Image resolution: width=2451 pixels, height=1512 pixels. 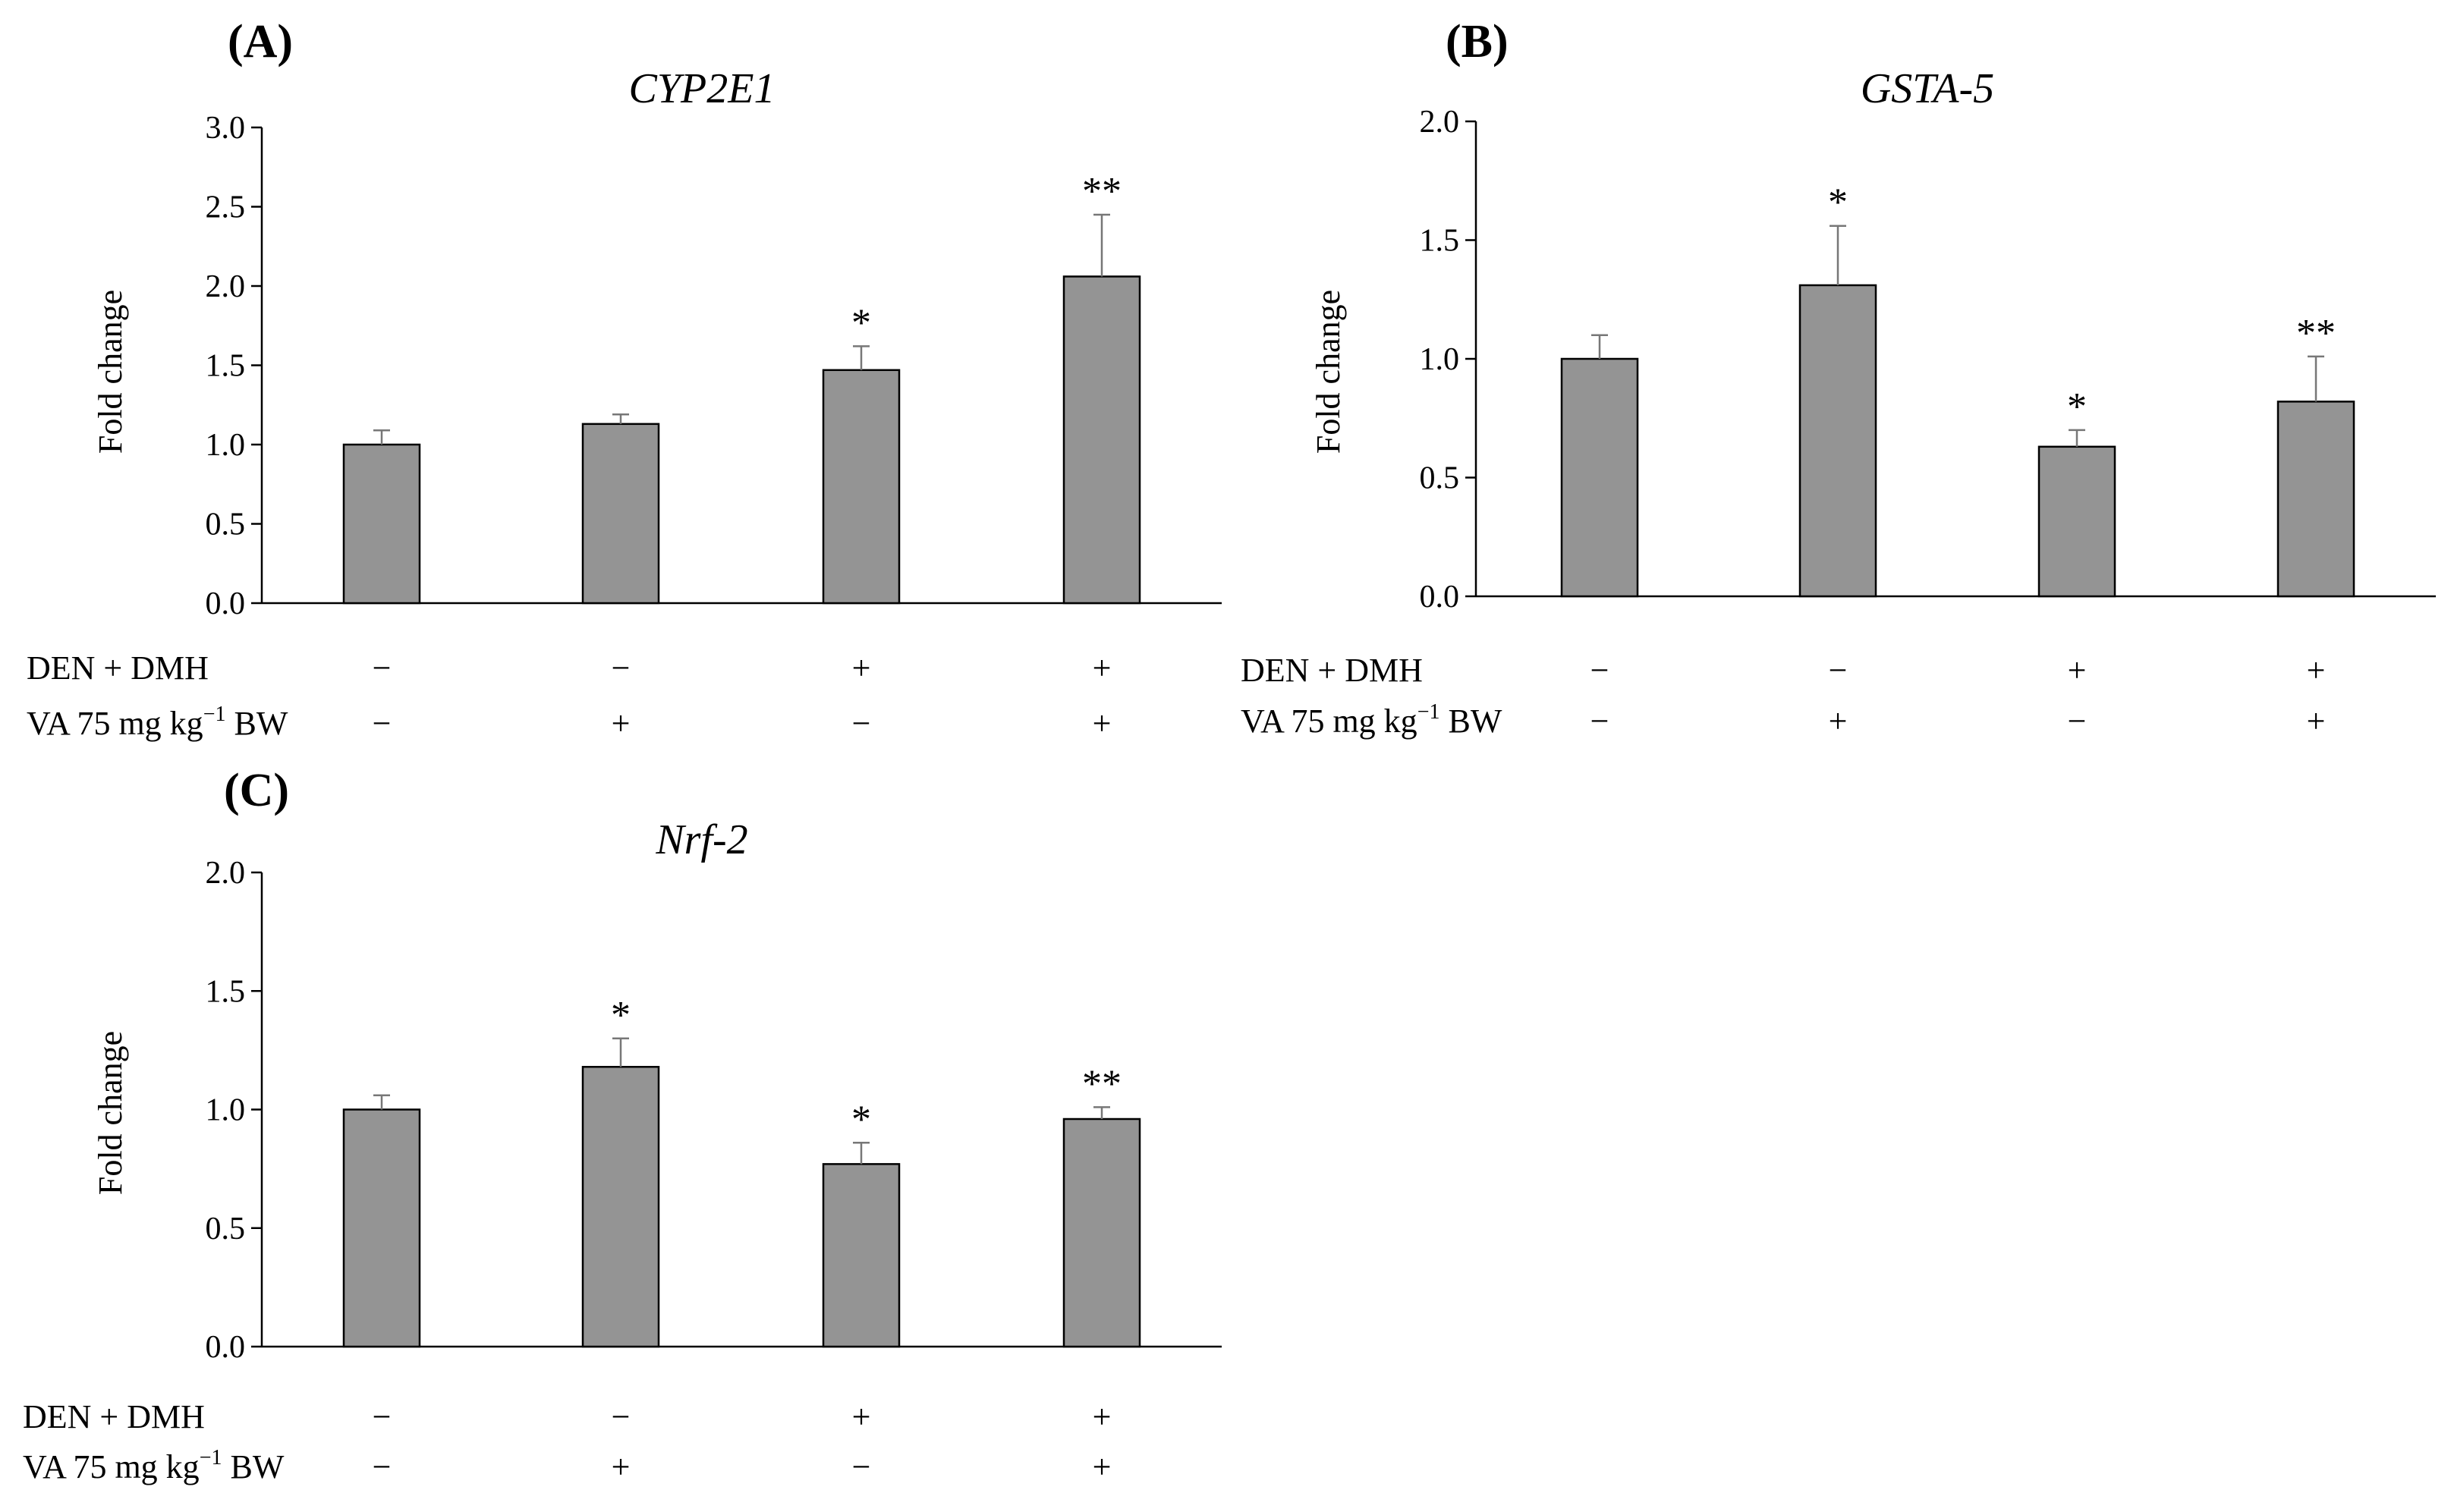 What do you see at coordinates (741, 387) in the screenshot?
I see `bars: ***` at bounding box center [741, 387].